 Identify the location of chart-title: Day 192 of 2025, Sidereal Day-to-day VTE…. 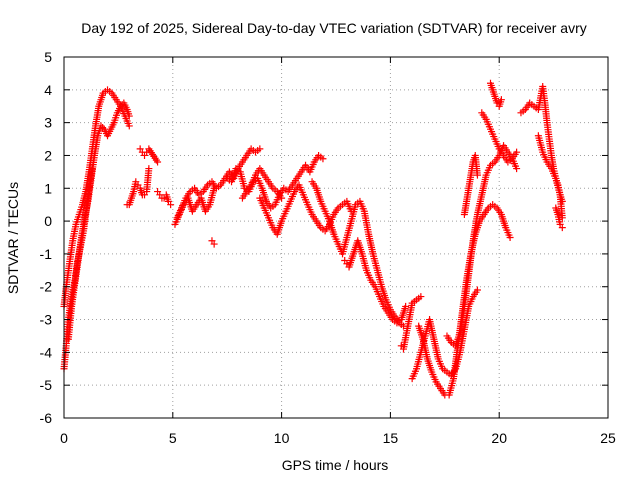
(334, 28).